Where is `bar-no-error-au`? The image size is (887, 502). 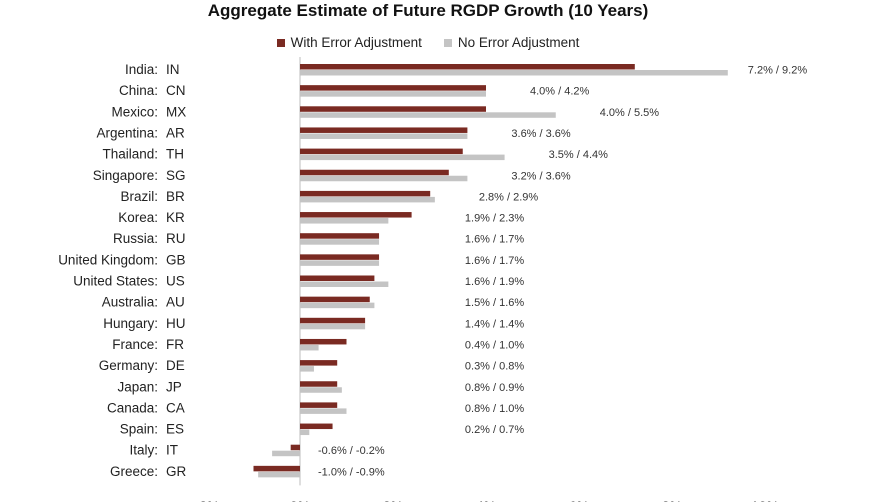
bar-no-error-au is located at coordinates (337, 305).